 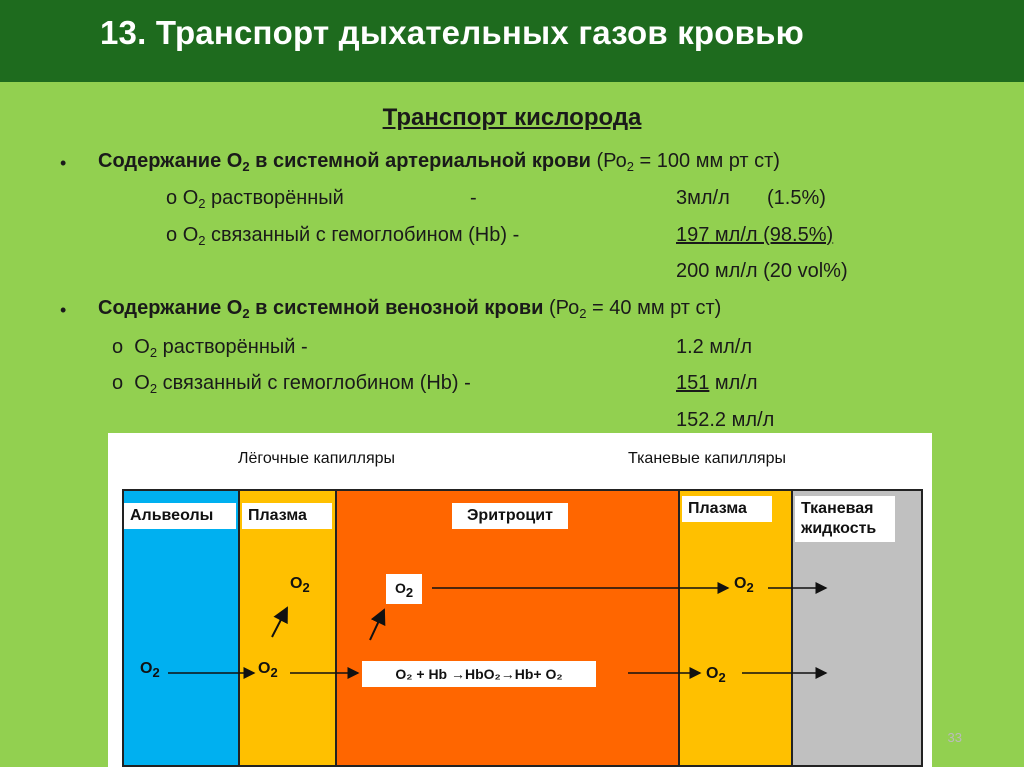 What do you see at coordinates (287, 516) in the screenshot?
I see `plasma-left-label: Плазма` at bounding box center [287, 516].